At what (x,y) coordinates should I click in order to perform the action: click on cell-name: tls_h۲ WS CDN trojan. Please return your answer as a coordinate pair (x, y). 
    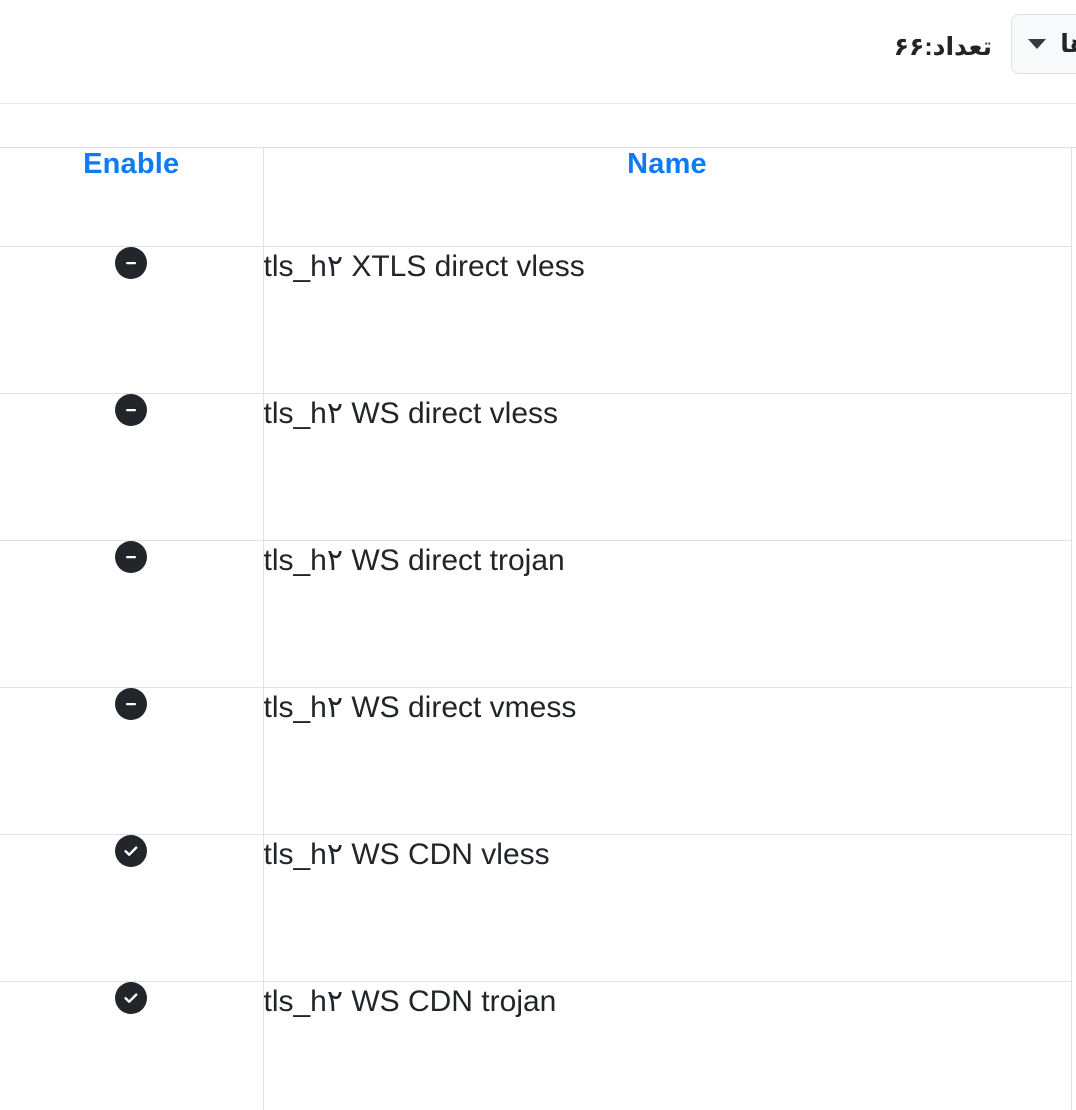
    Looking at the image, I should click on (667, 1045).